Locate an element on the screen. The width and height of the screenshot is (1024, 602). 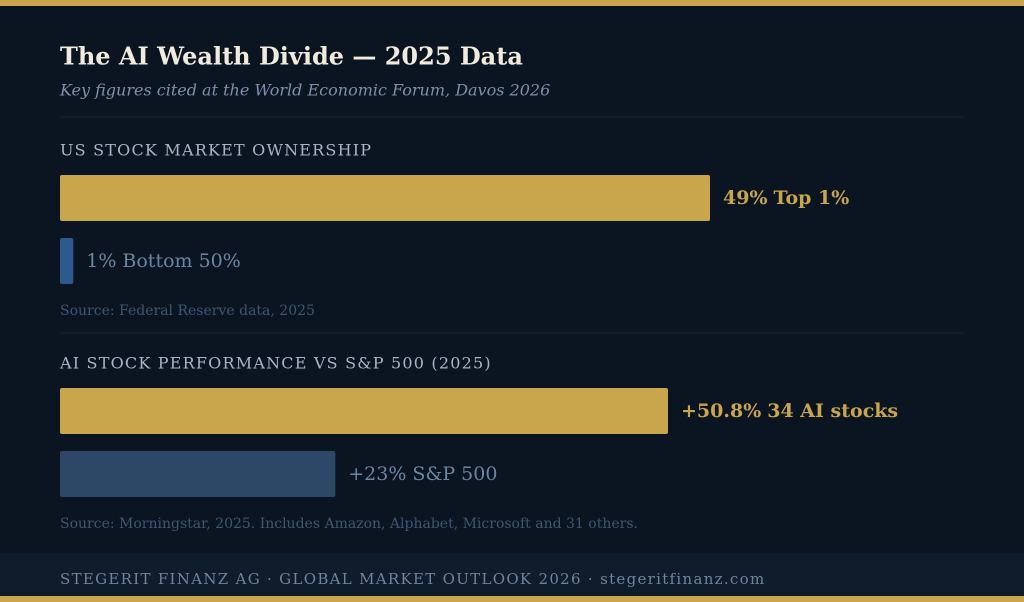
footer-band is located at coordinates (512, 574).